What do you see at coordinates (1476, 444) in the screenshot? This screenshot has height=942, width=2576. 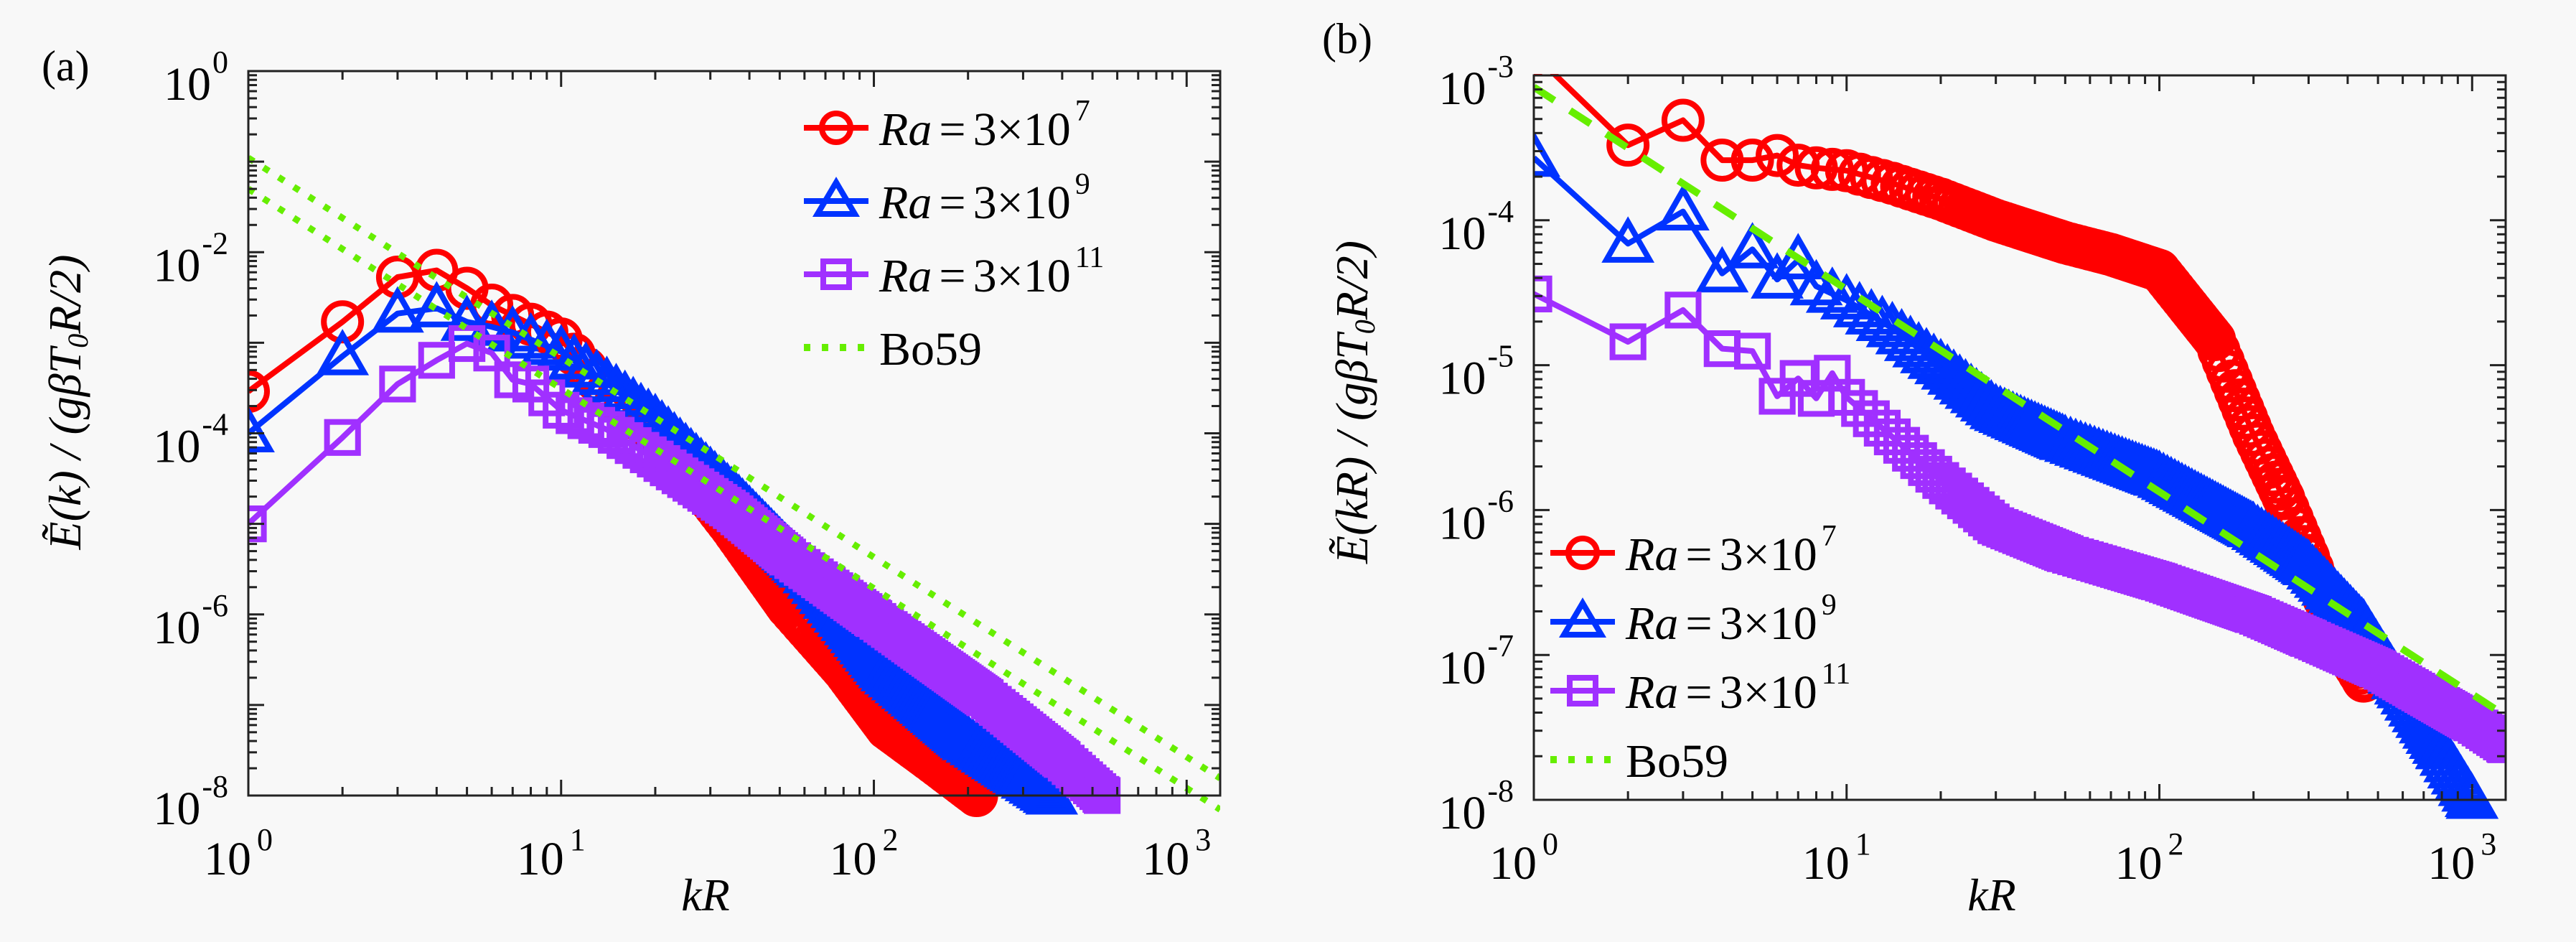 I see `y-tick-labels-b: 10⁻³ 10⁻⁴ 10⁻⁵ 10⁻⁶ 10⁻⁷ 10⁻⁸` at bounding box center [1476, 444].